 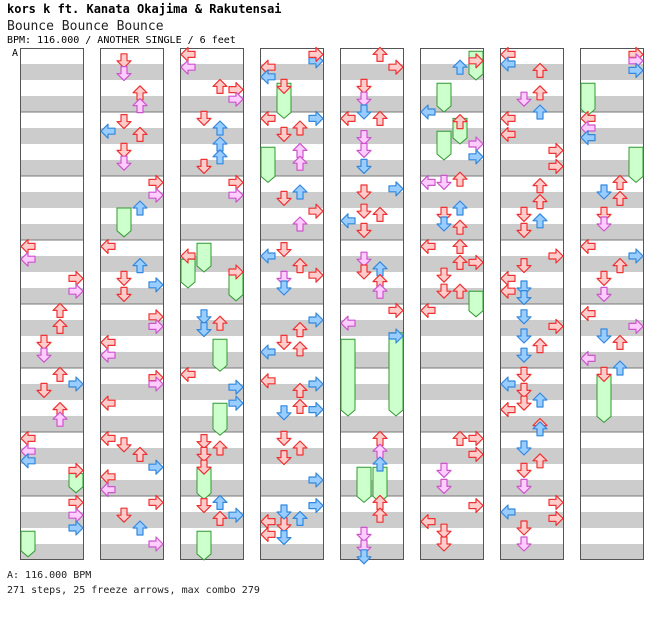 What do you see at coordinates (532, 304) in the screenshot?
I see `column-border` at bounding box center [532, 304].